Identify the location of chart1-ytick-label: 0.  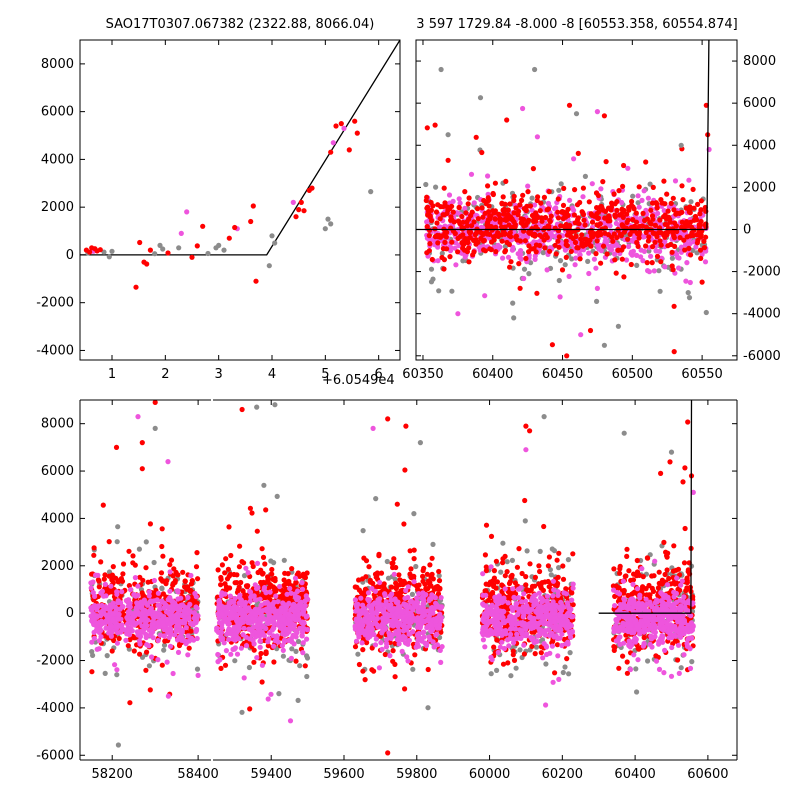
(70, 255).